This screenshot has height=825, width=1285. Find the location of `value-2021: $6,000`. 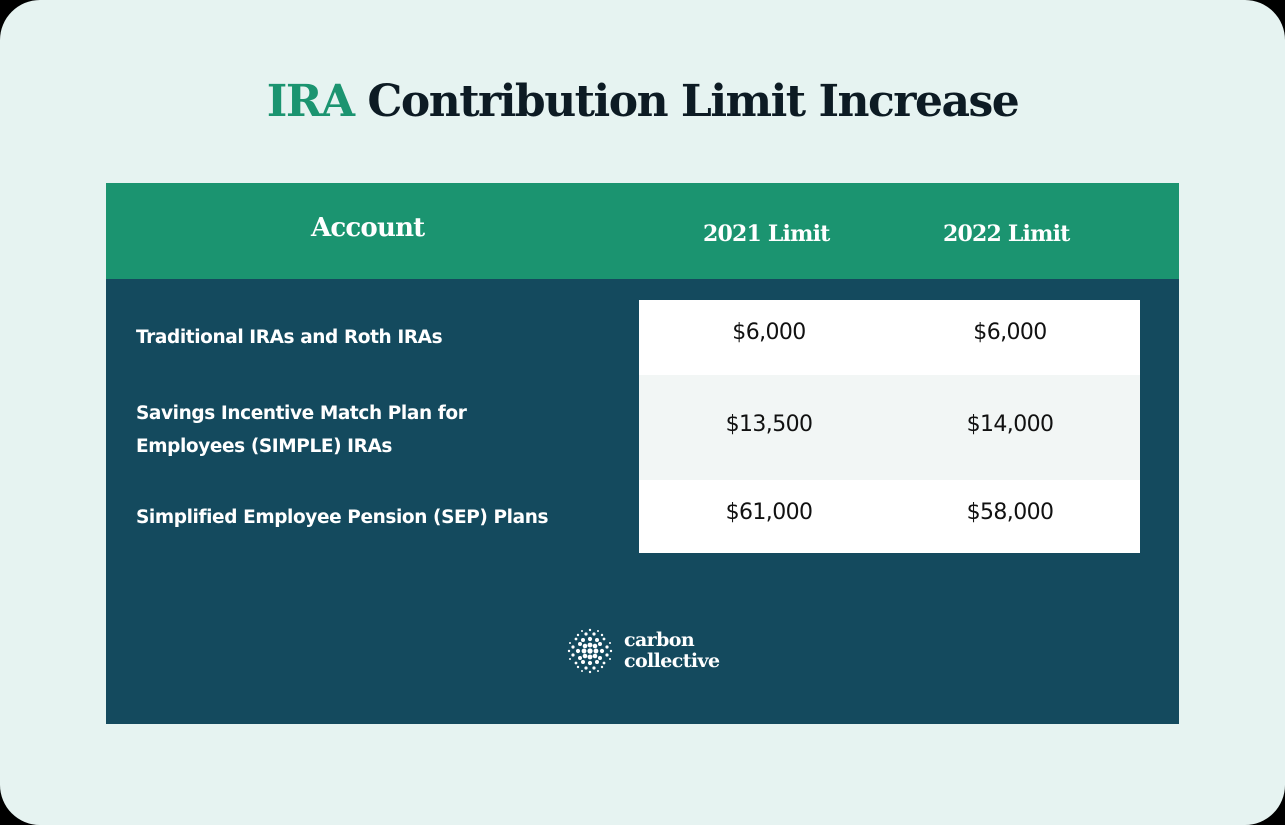

value-2021: $6,000 is located at coordinates (769, 332).